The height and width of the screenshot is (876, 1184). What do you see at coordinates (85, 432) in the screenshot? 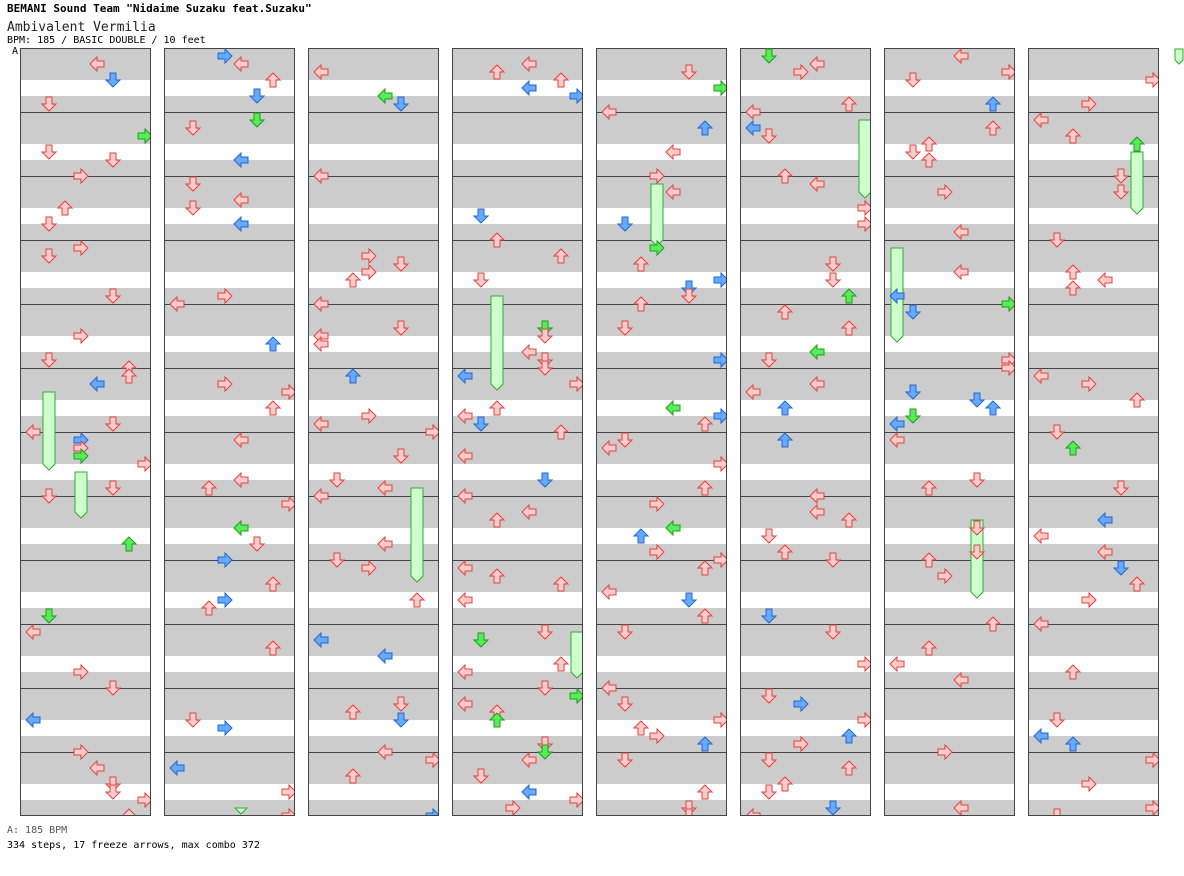
I see `chart-column` at bounding box center [85, 432].